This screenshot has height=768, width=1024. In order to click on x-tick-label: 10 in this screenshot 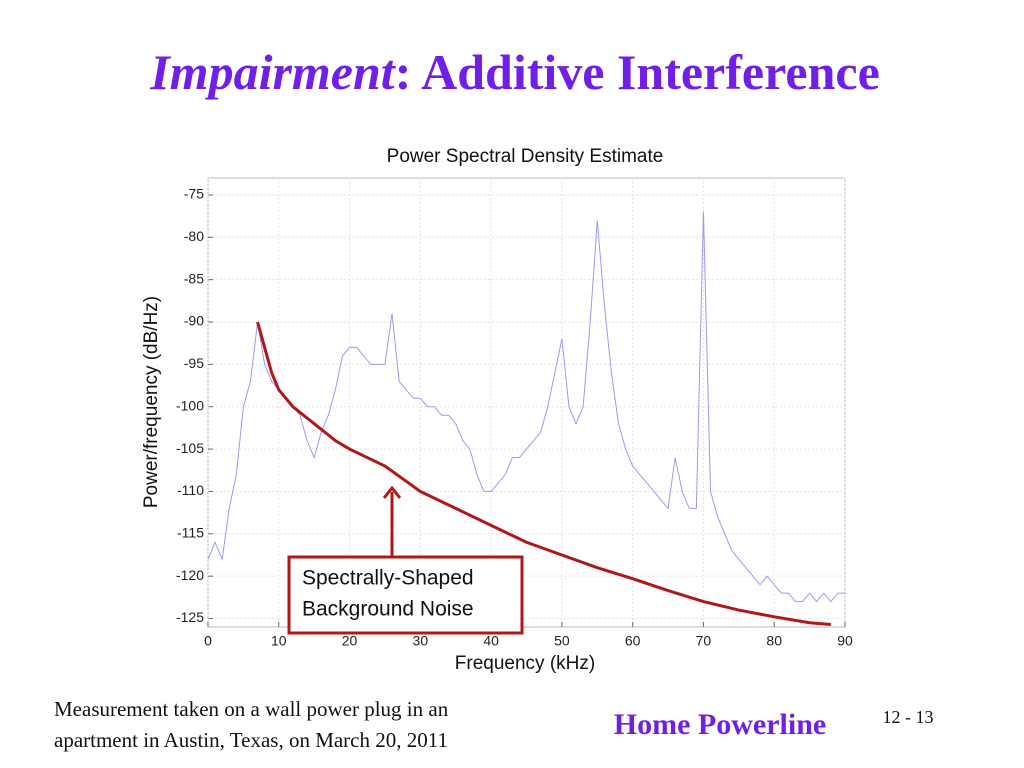, I will do `click(279, 641)`.